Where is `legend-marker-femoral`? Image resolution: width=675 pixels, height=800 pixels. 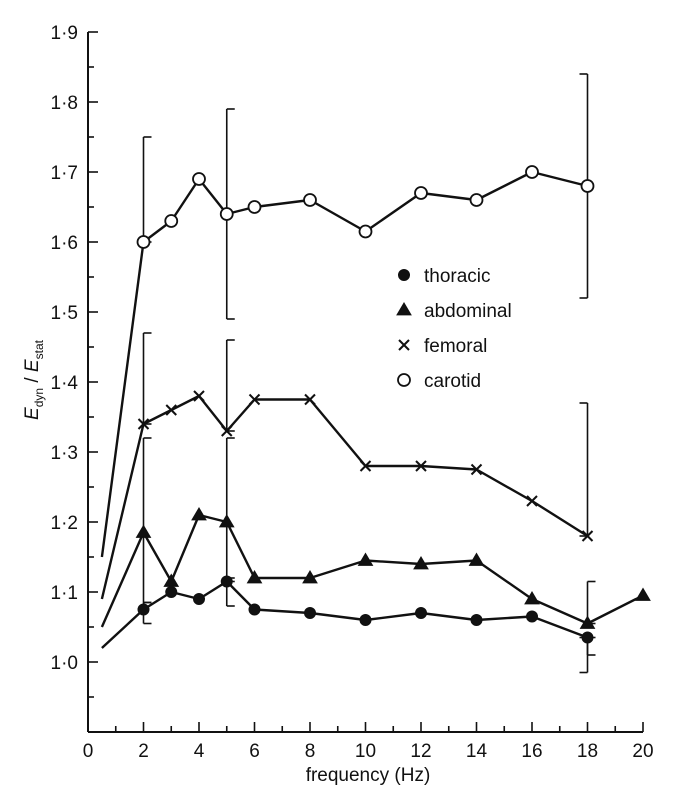
legend-marker-femoral is located at coordinates (404, 345).